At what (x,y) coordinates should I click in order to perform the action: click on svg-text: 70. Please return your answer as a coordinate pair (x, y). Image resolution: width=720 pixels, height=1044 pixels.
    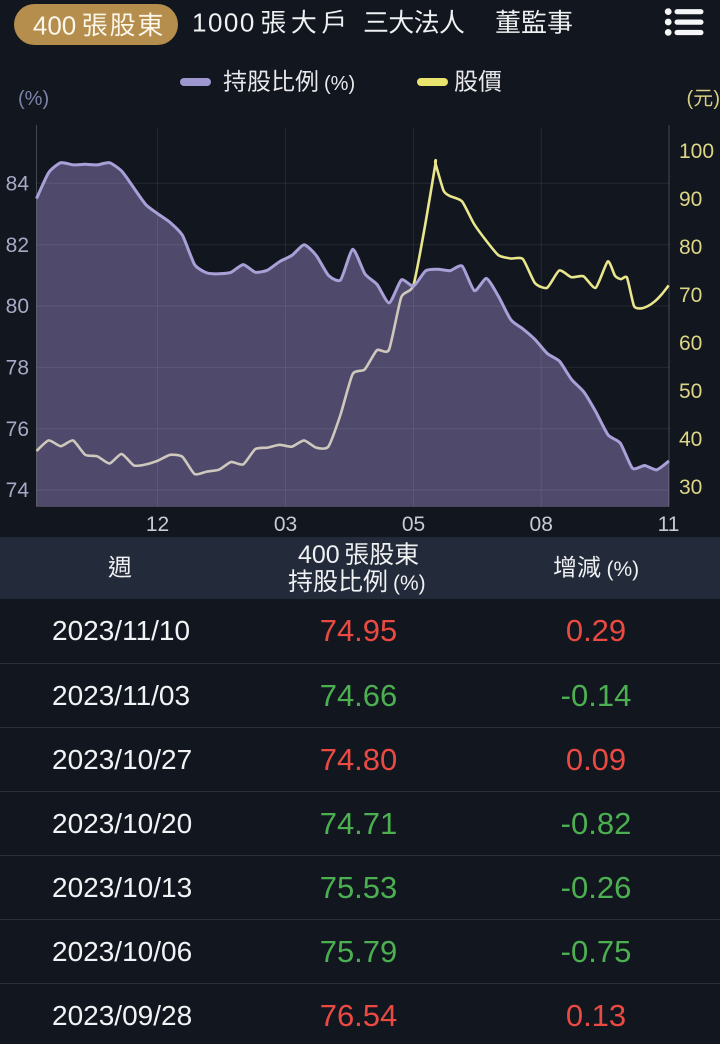
    Looking at the image, I should click on (690, 295).